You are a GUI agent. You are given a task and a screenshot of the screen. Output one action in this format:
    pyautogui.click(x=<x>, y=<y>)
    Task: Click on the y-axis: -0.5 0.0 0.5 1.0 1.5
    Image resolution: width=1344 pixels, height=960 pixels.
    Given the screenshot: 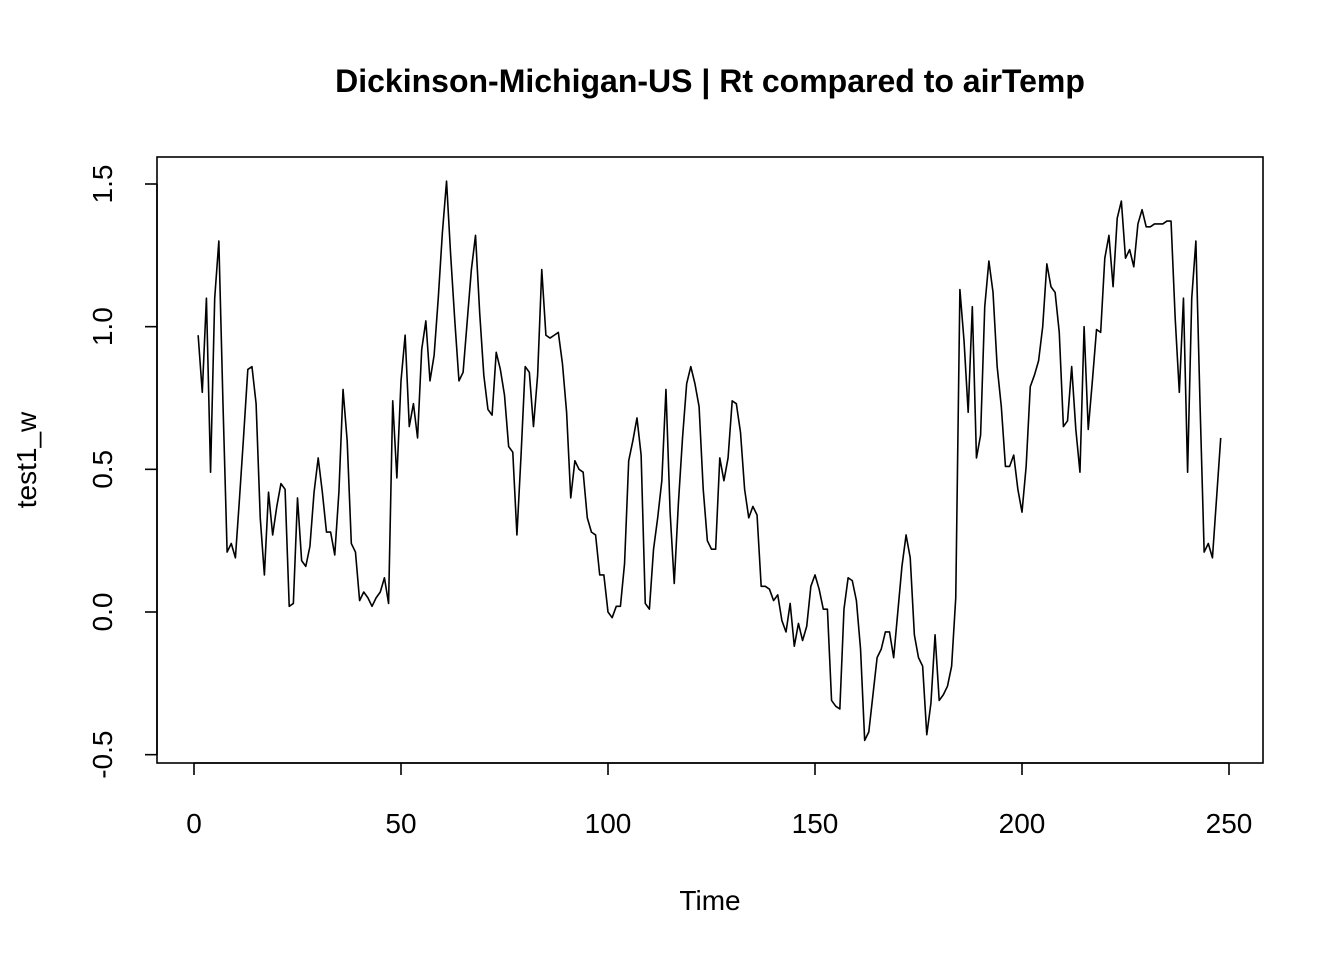 What is the action you would take?
    pyautogui.click(x=122, y=472)
    